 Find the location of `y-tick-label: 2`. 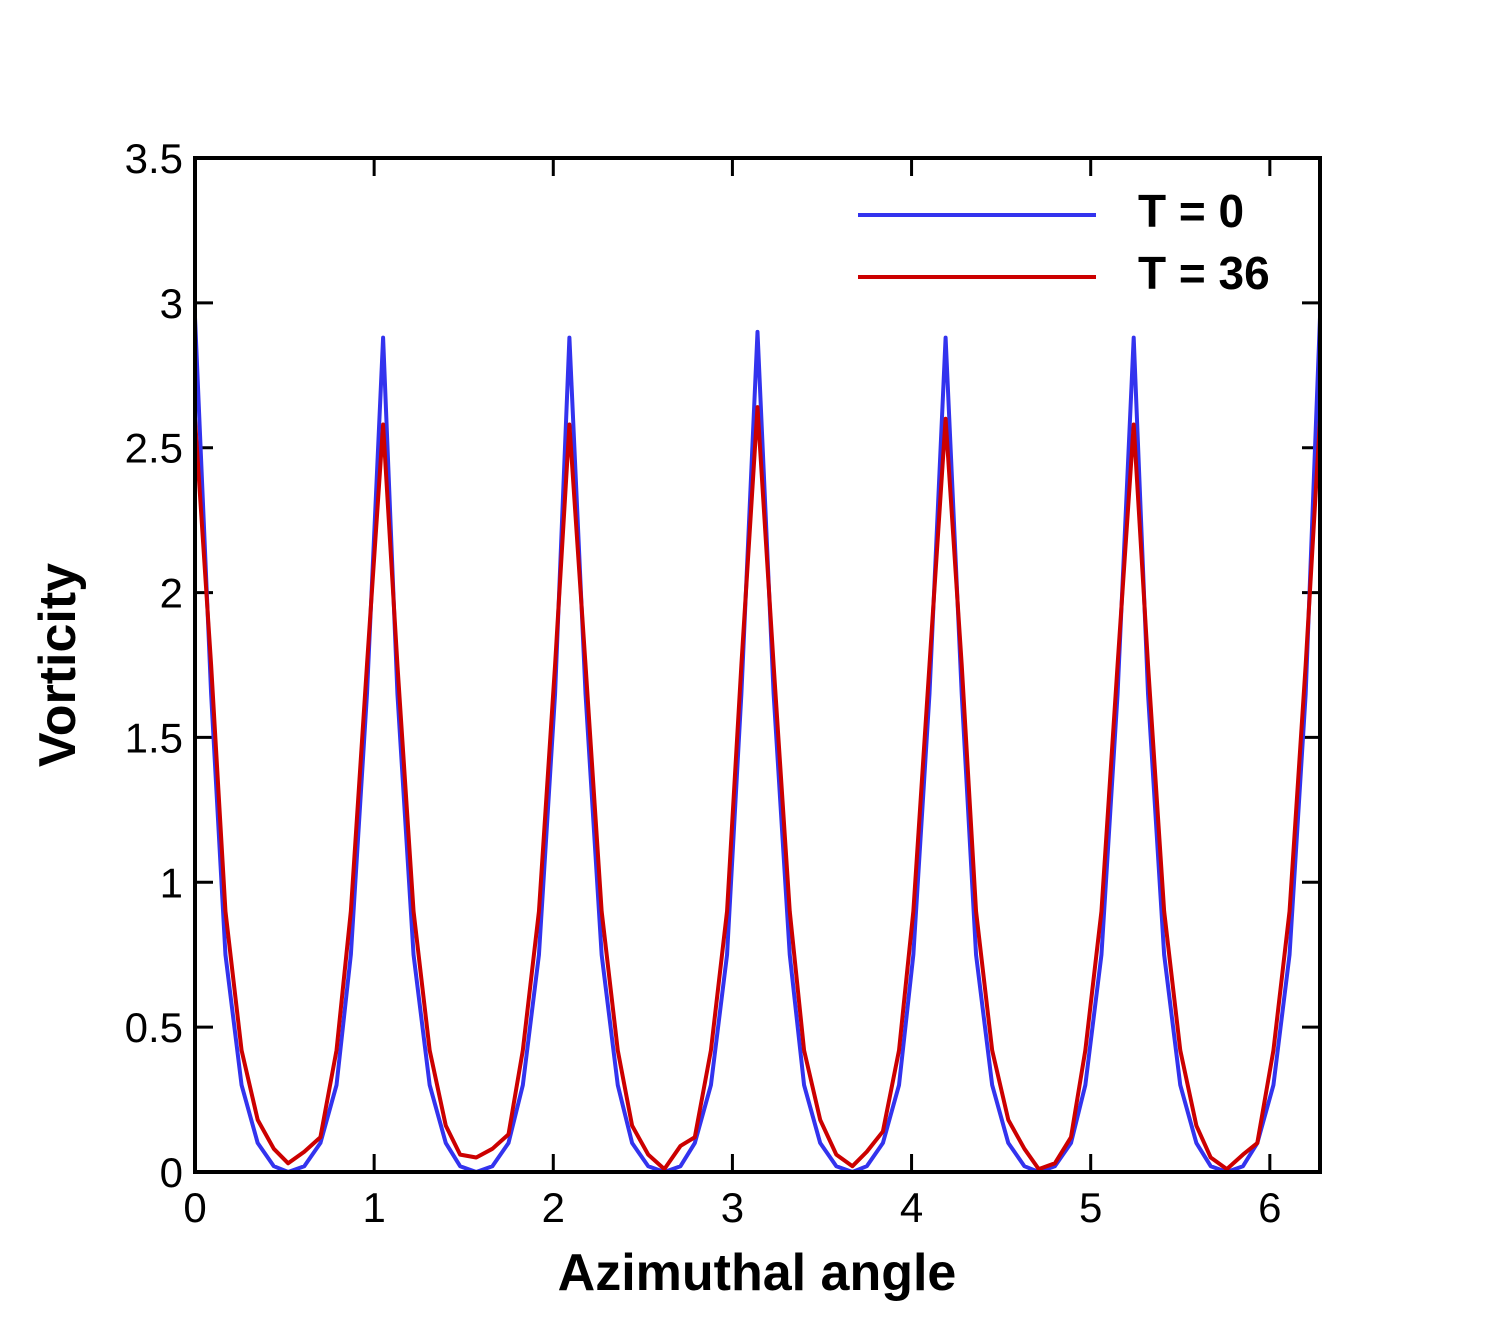

y-tick-label: 2 is located at coordinates (171, 593).